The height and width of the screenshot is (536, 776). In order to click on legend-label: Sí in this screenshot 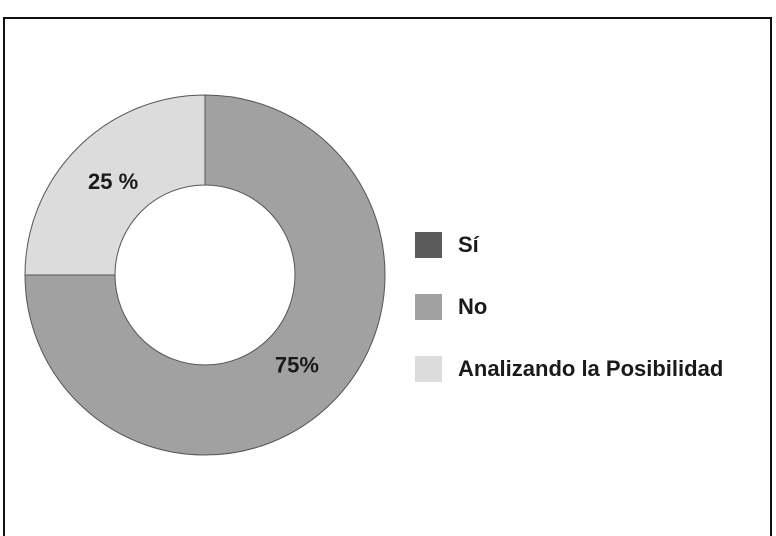, I will do `click(469, 244)`.